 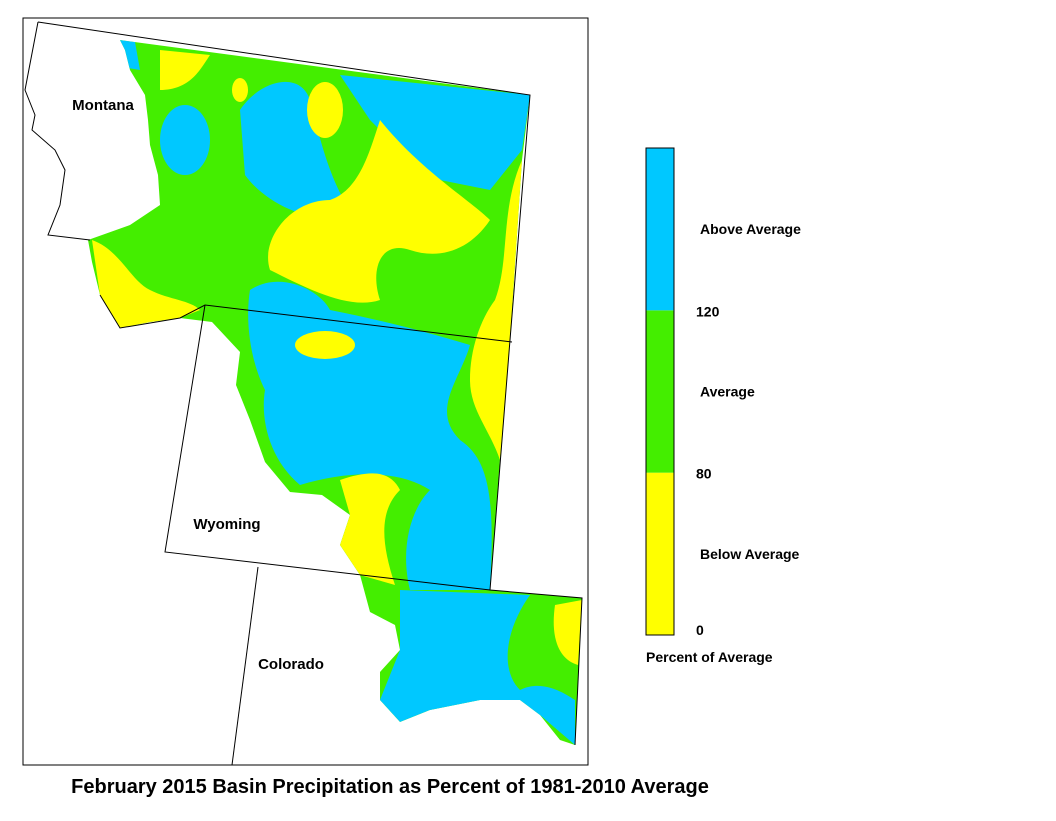 I want to click on legend-border, so click(x=660, y=391).